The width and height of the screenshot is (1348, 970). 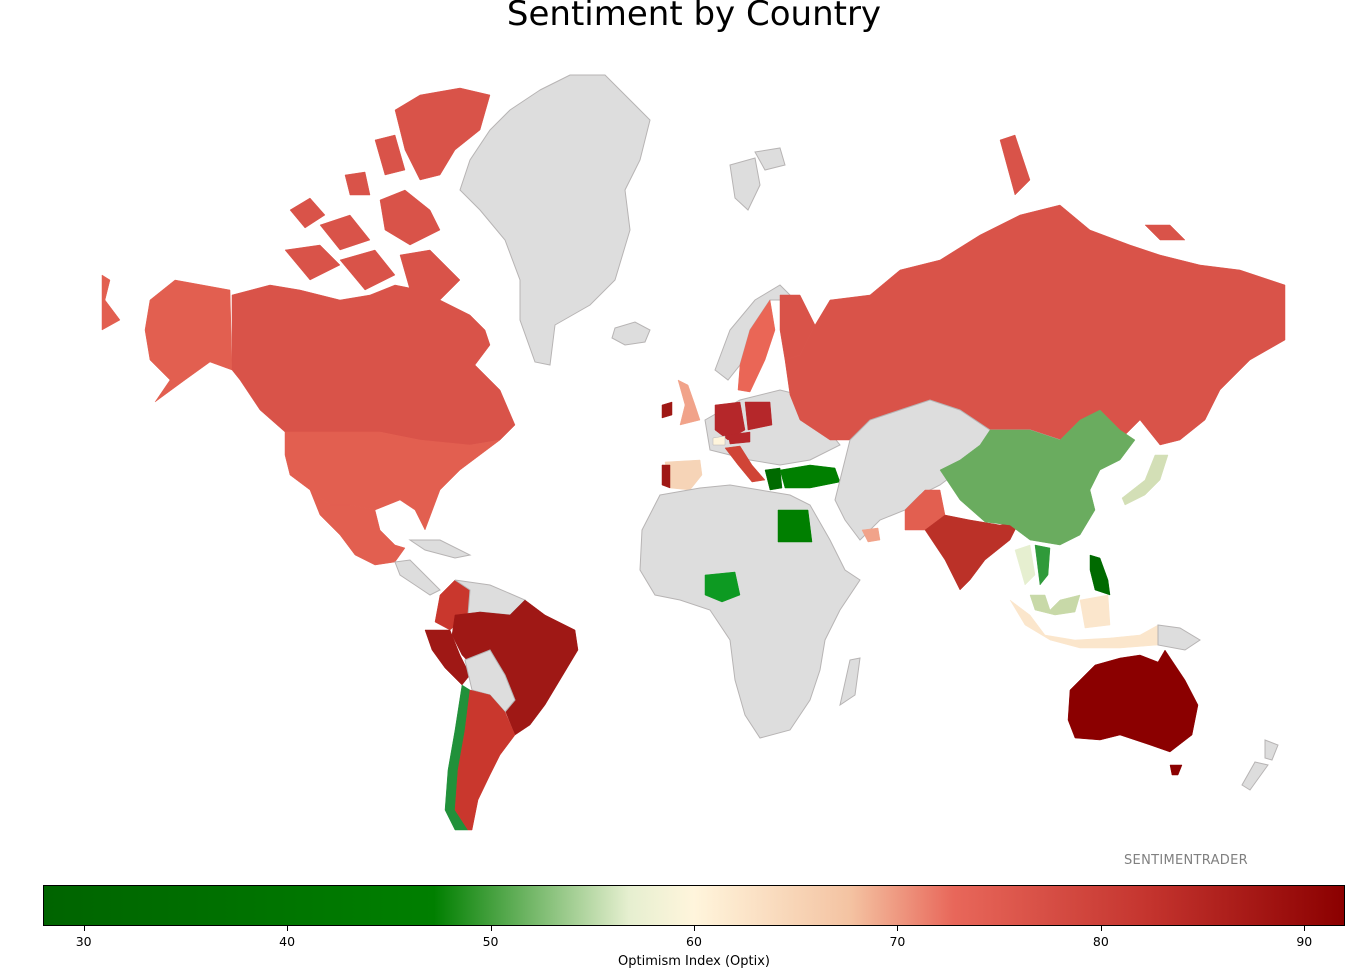 I want to click on philippines, so click(x=1100, y=575).